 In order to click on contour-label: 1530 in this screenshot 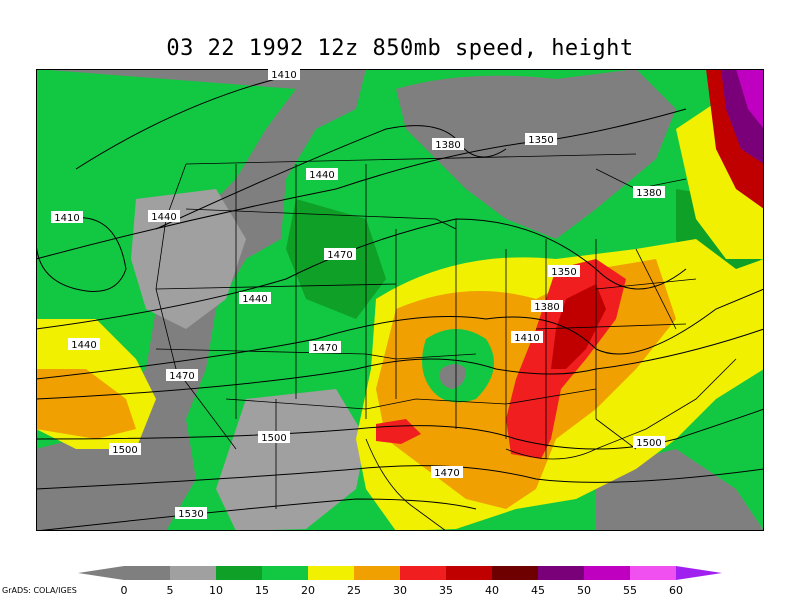, I will do `click(191, 513)`.